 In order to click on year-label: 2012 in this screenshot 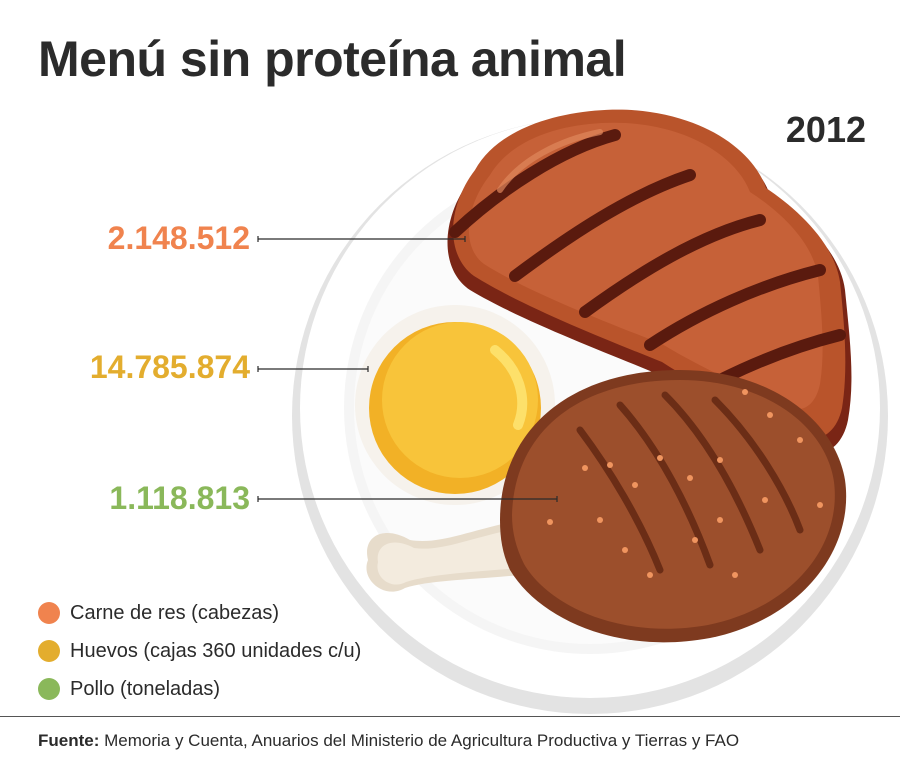, I will do `click(825, 129)`.